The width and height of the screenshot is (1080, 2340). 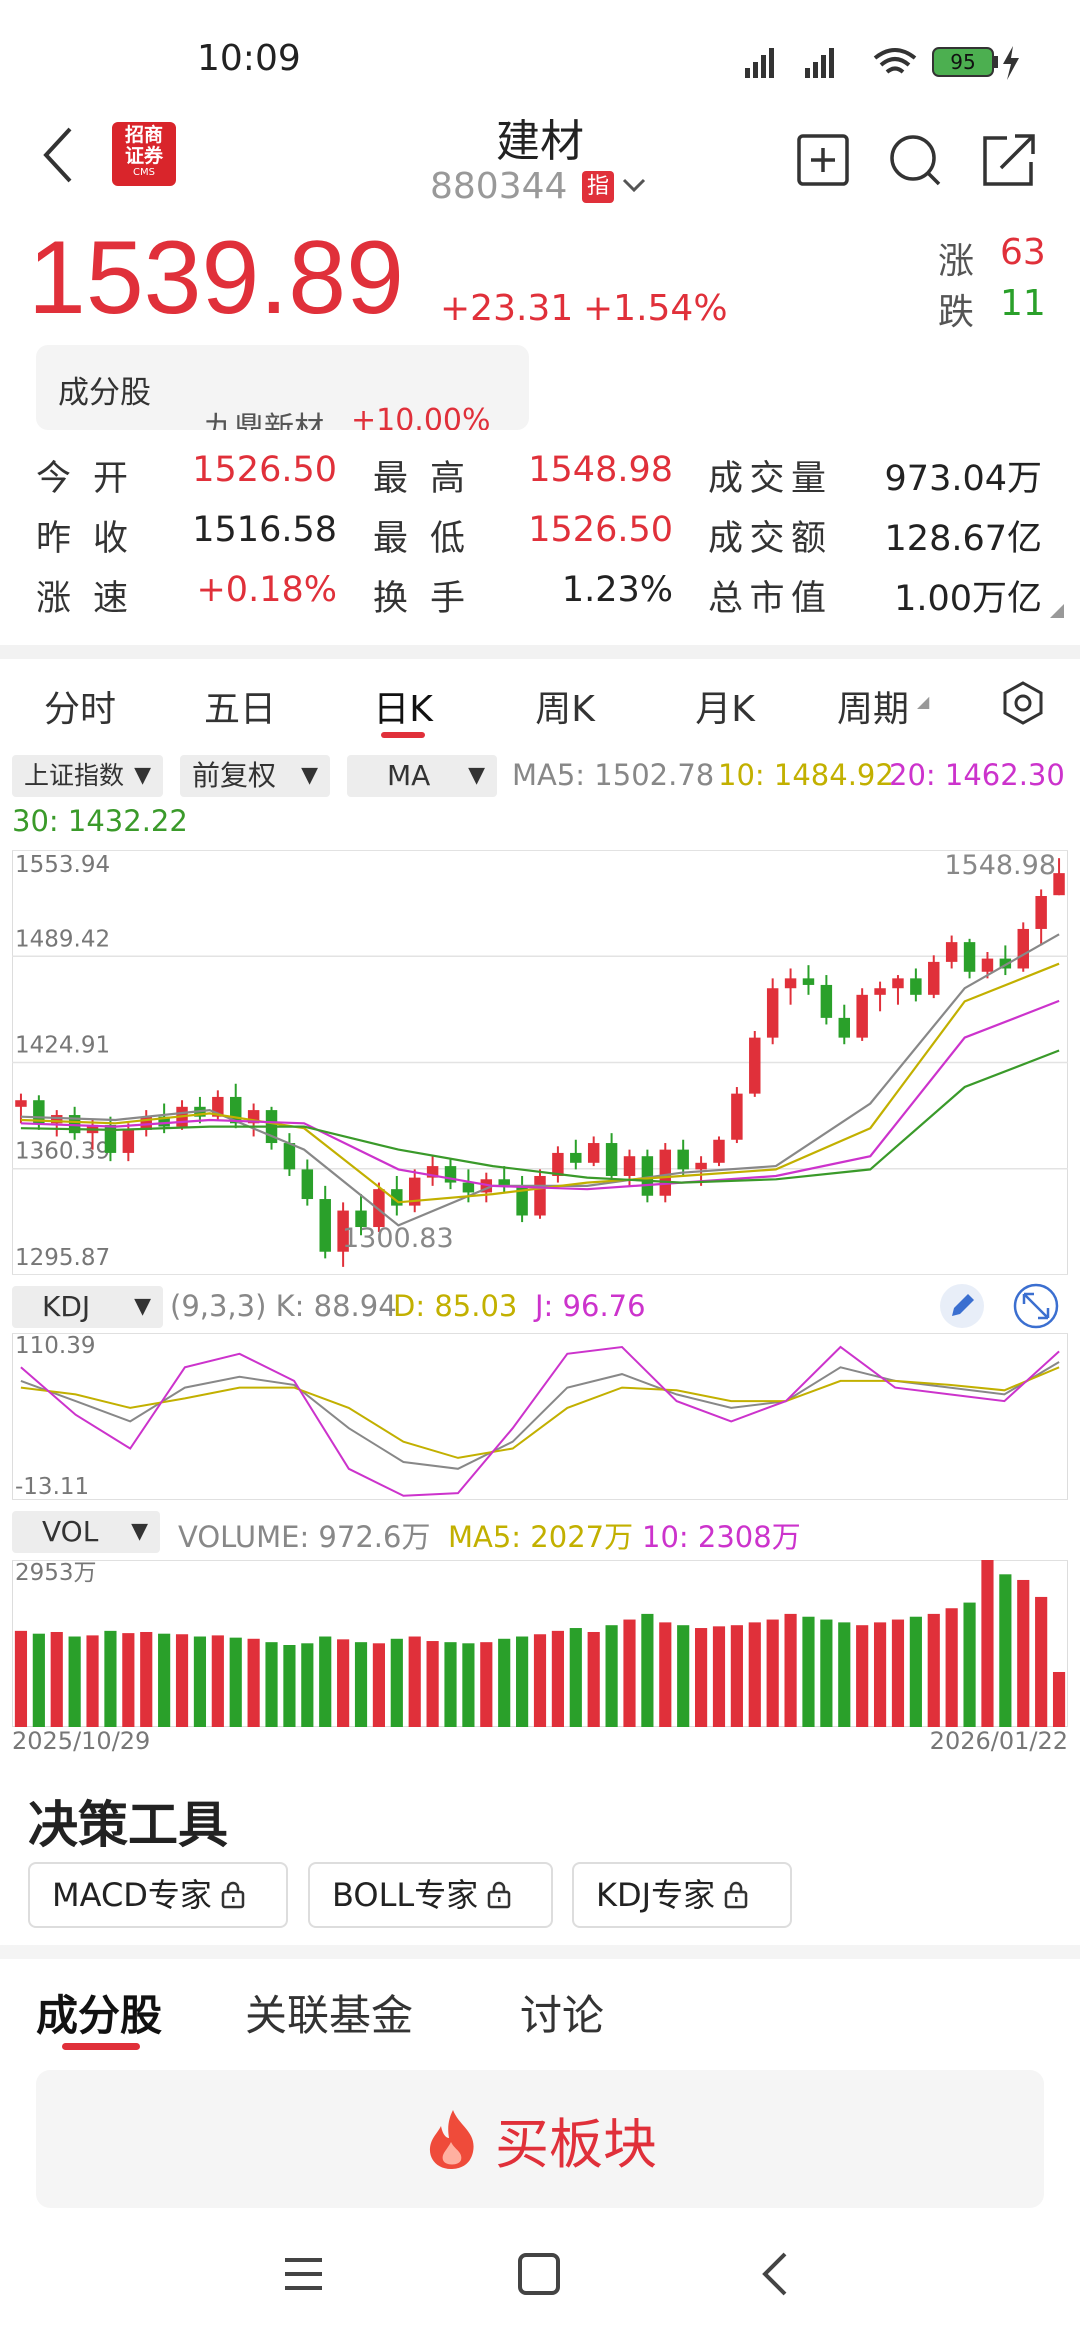 I want to click on nav-bar, so click(x=536, y=2274).